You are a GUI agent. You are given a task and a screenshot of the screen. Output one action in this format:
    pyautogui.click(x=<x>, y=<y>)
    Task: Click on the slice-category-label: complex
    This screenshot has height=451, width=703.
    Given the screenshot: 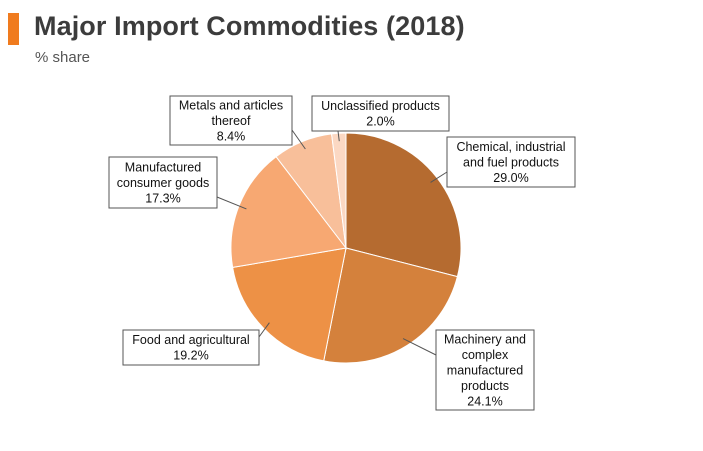 What is the action you would take?
    pyautogui.click(x=485, y=355)
    